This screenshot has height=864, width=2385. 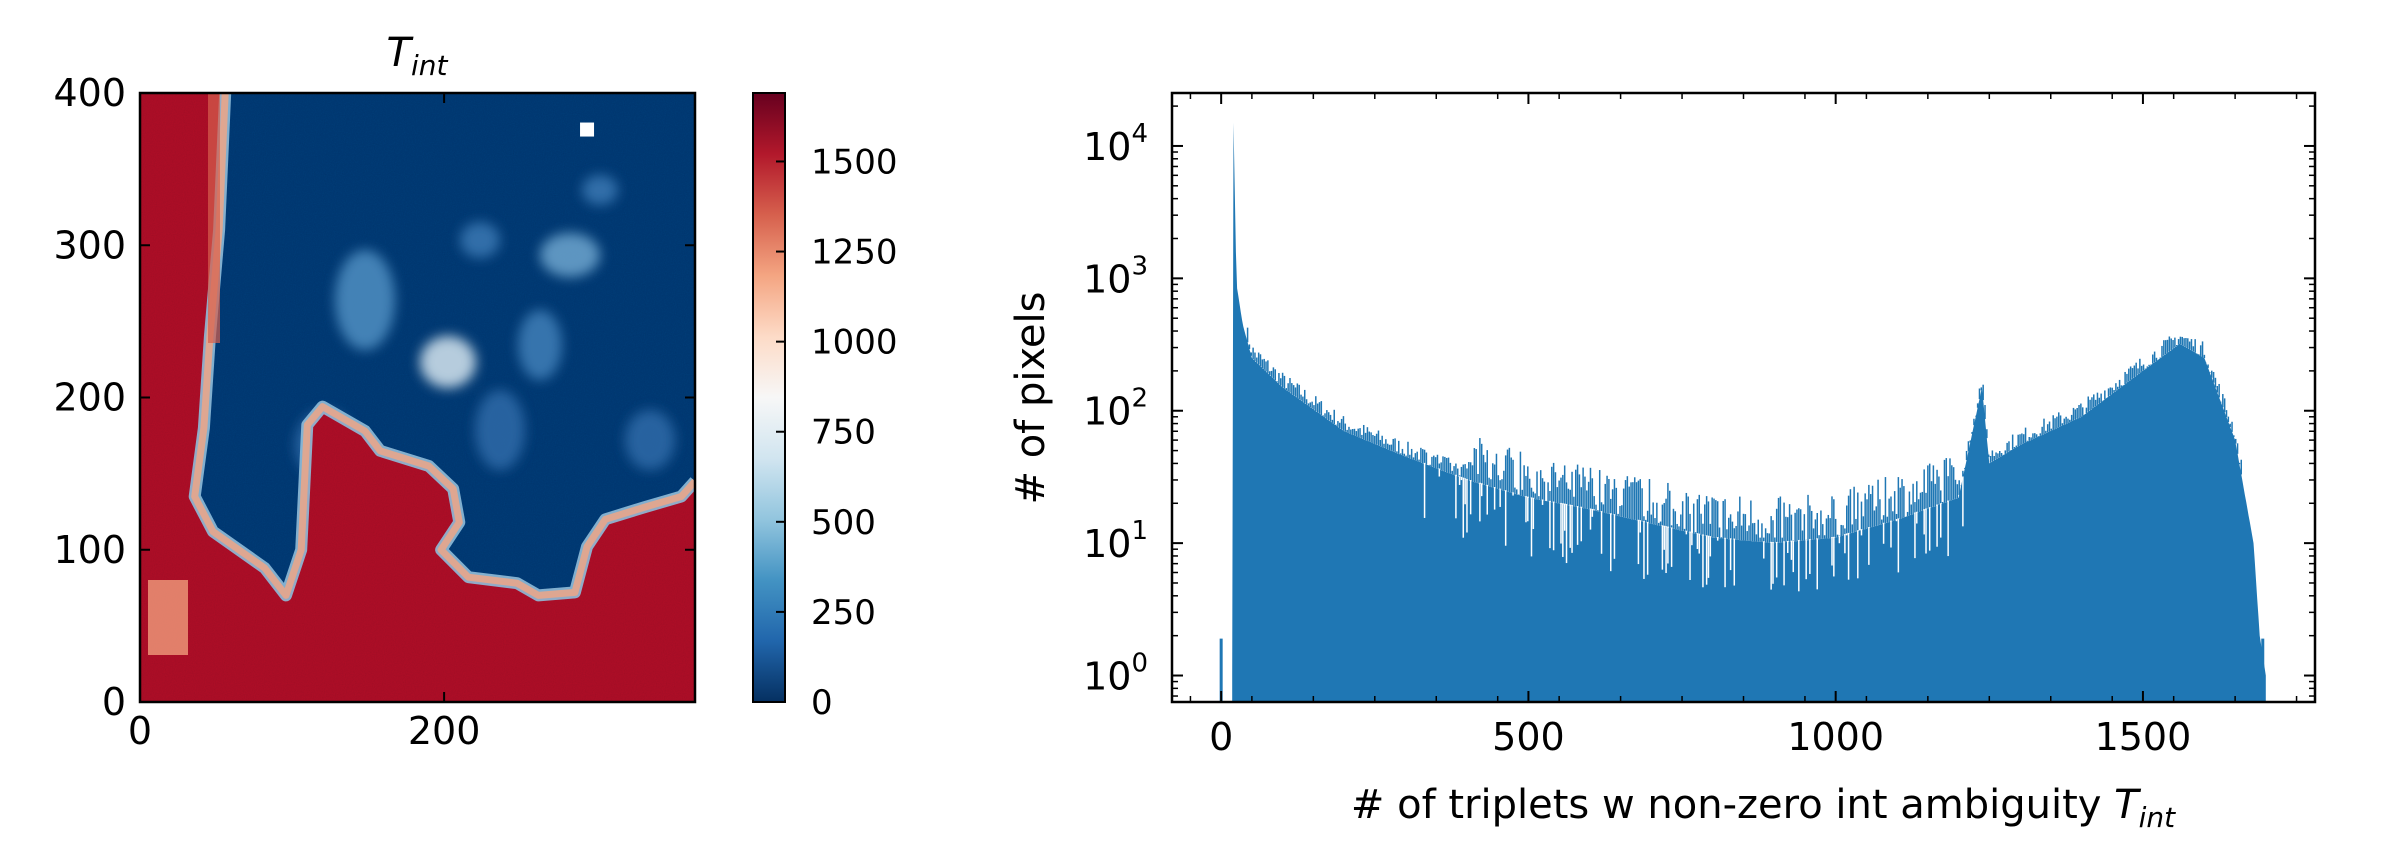 I want to click on heatmap-y-tick-label: 300, so click(x=89, y=245).